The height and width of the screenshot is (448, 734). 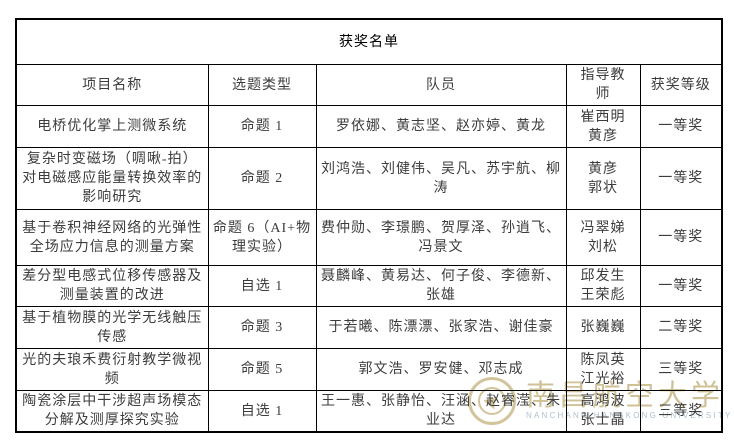 What do you see at coordinates (681, 85) in the screenshot?
I see `column-header-award-level: 获奖等级` at bounding box center [681, 85].